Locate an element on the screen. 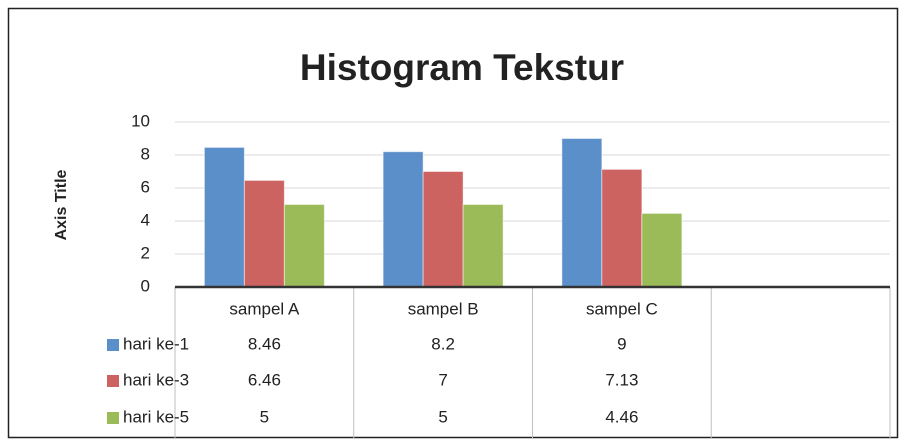 The width and height of the screenshot is (907, 443). legend-label: hari ke-1 is located at coordinates (156, 343).